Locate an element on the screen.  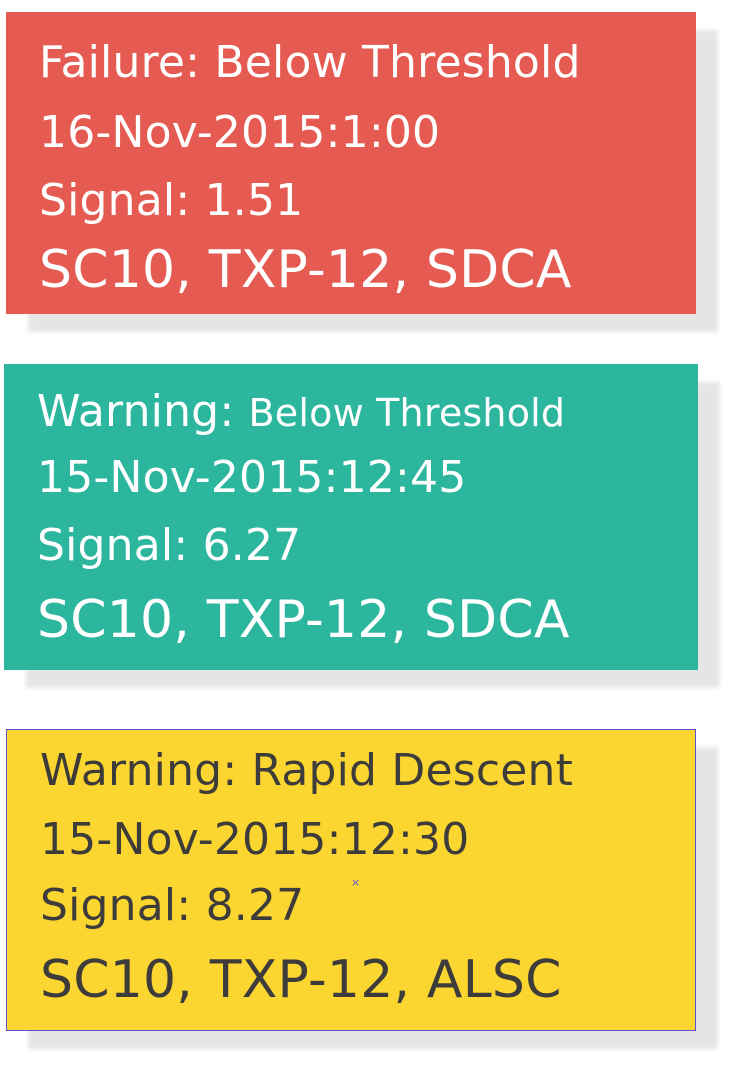
alert-timestamp: 16-Nov-2015:1:00 is located at coordinates (240, 132).